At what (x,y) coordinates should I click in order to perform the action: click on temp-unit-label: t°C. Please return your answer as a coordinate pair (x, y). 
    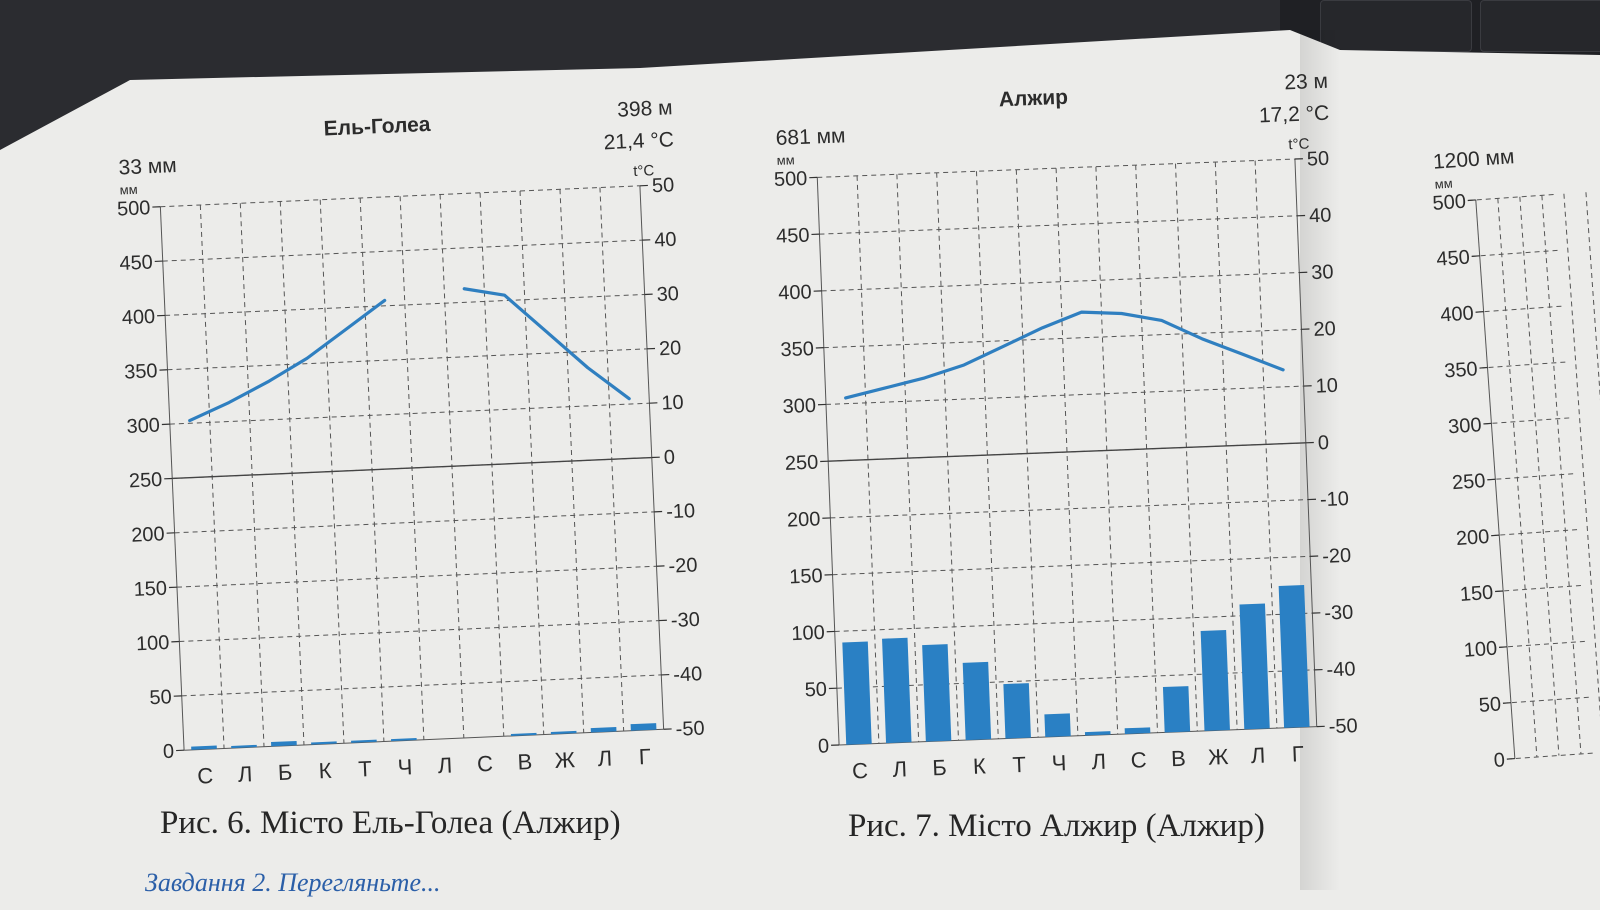
    Looking at the image, I should click on (1299, 144).